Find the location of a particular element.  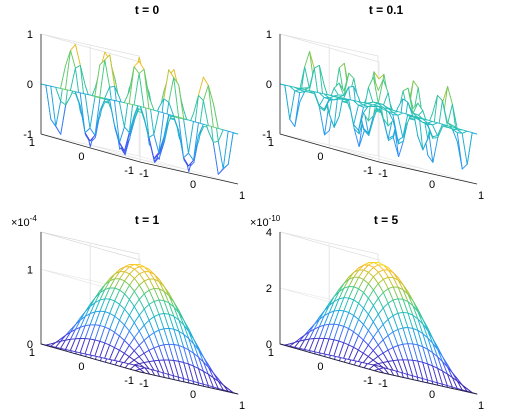

z-exponent-label: ×10⁻⁴ is located at coordinates (24, 221).